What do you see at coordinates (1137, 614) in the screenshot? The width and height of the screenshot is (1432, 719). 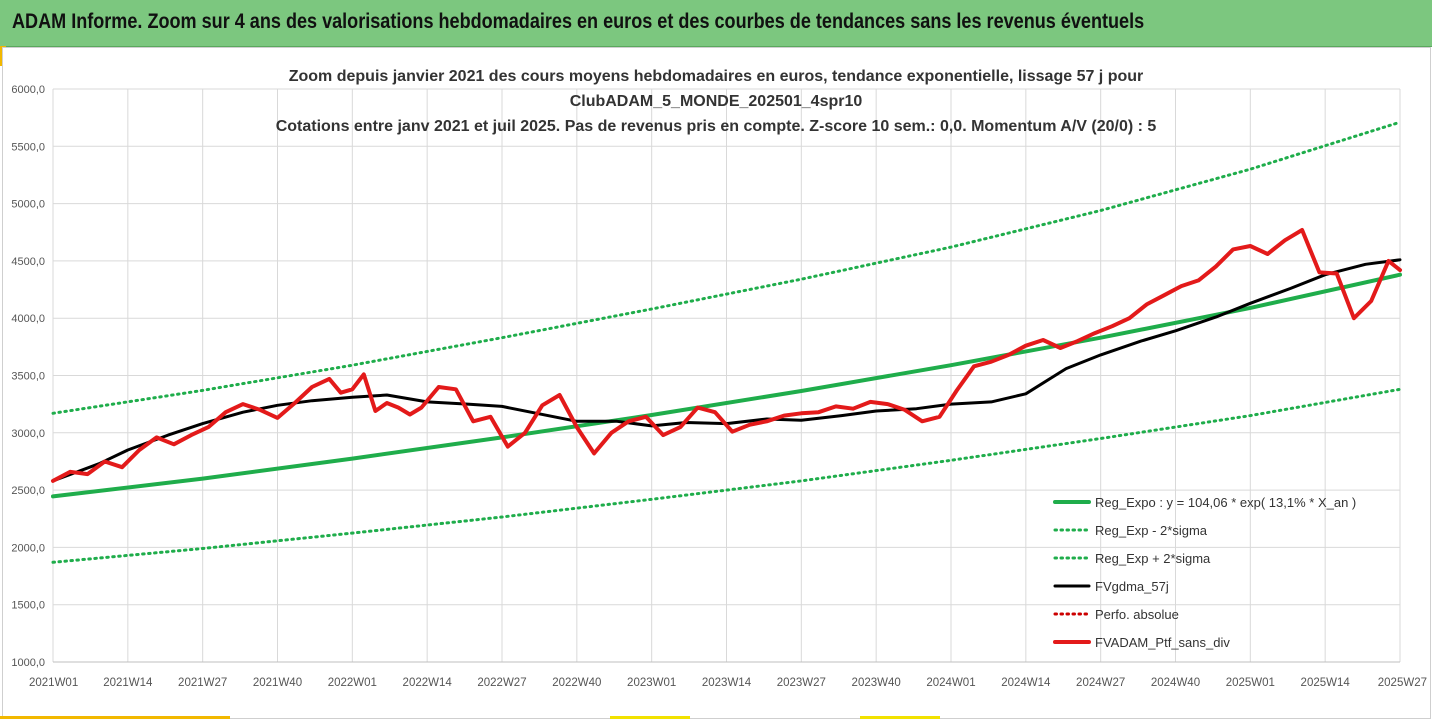 I see `legend-label: Perfo. absolue` at bounding box center [1137, 614].